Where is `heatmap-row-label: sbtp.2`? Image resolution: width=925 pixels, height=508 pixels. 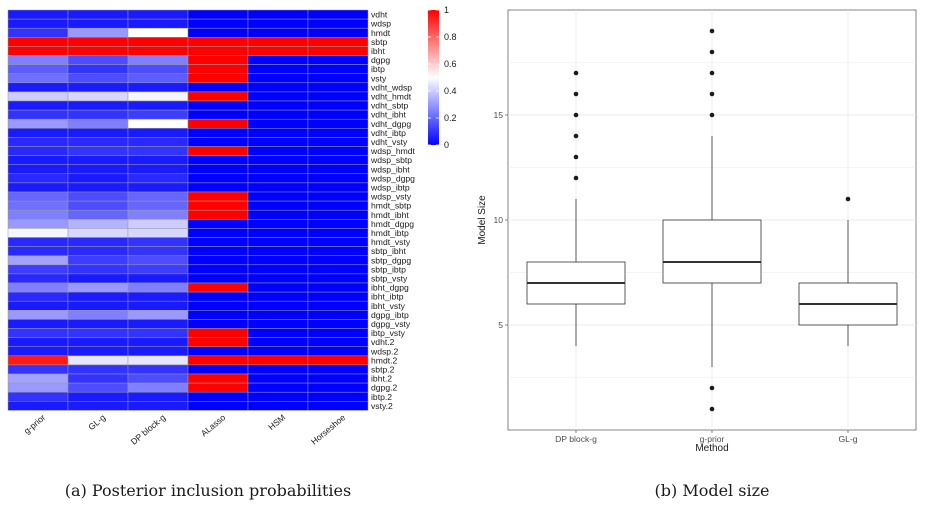 heatmap-row-label: sbtp.2 is located at coordinates (383, 369).